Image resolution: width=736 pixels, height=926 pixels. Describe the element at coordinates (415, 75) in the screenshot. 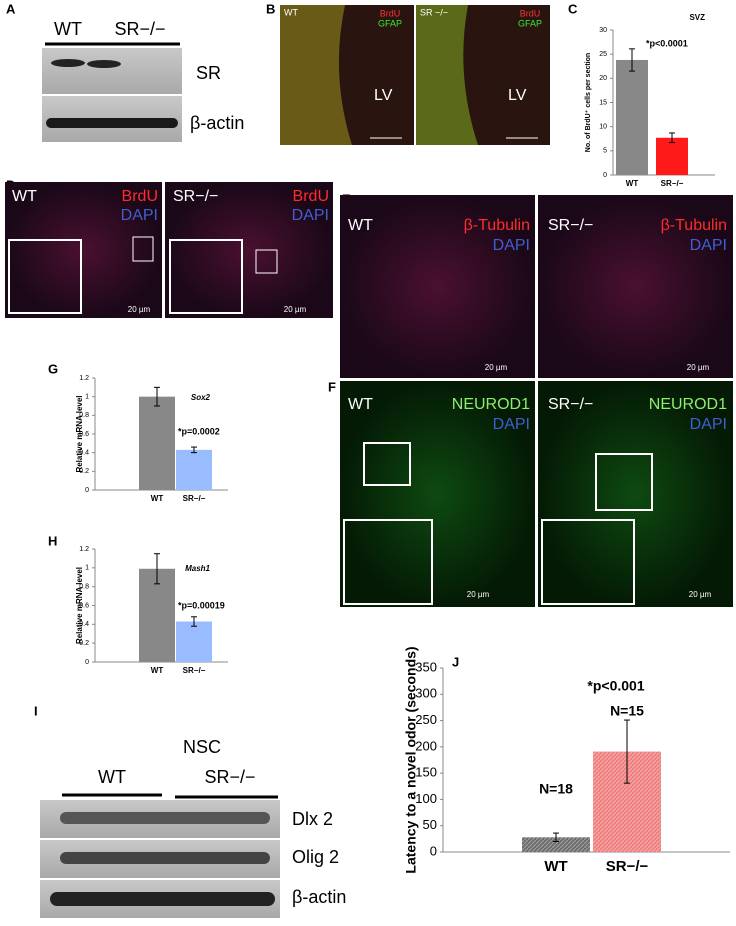

I see `image-b: WT BrdU GFAP SR −/− BrdU GFAP LV LV` at that location.